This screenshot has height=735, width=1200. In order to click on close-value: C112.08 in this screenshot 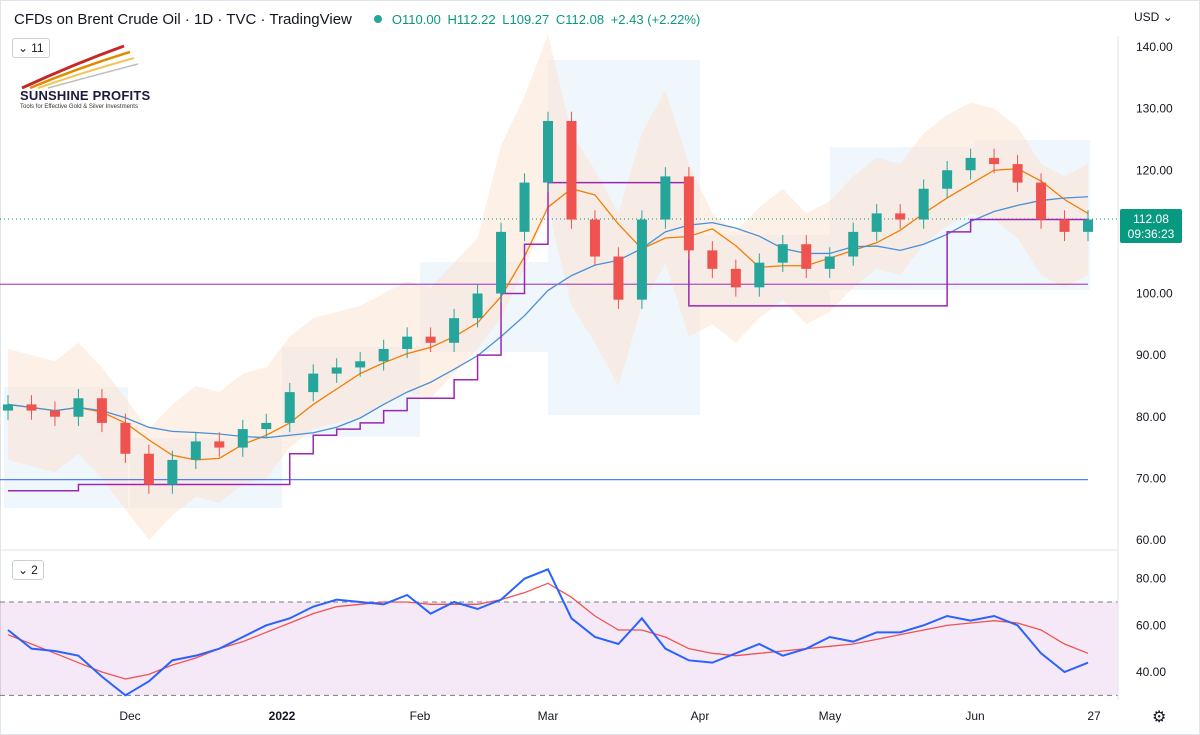, I will do `click(580, 19)`.